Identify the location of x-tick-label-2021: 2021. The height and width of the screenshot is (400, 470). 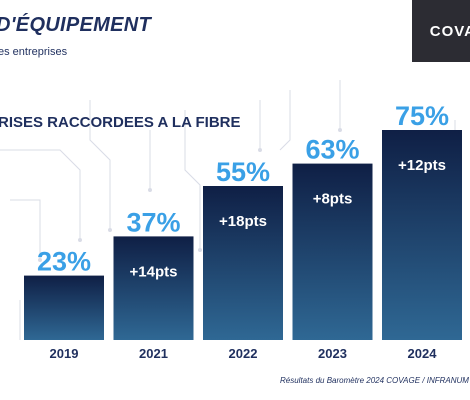
(153, 353).